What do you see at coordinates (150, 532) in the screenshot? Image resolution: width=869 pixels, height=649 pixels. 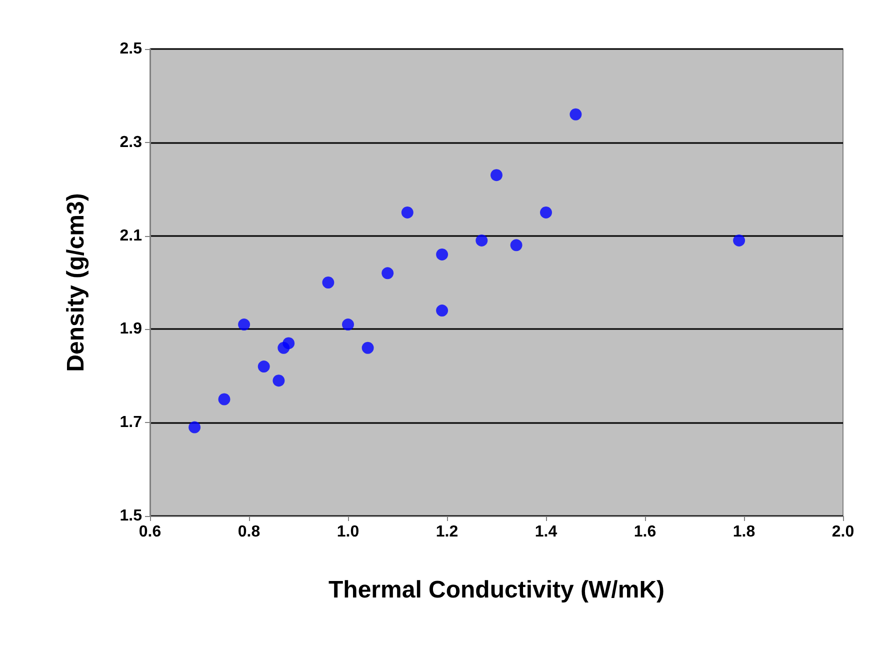 I see `x-tick-label: 0.6` at bounding box center [150, 532].